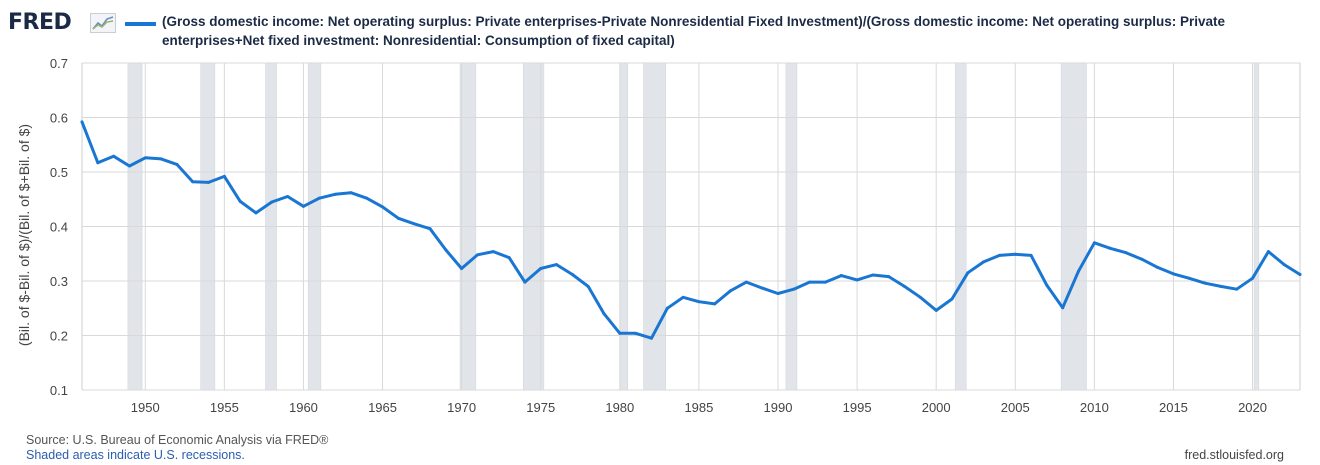  Describe the element at coordinates (59, 63) in the screenshot. I see `y-tick-label: 0.7` at that location.